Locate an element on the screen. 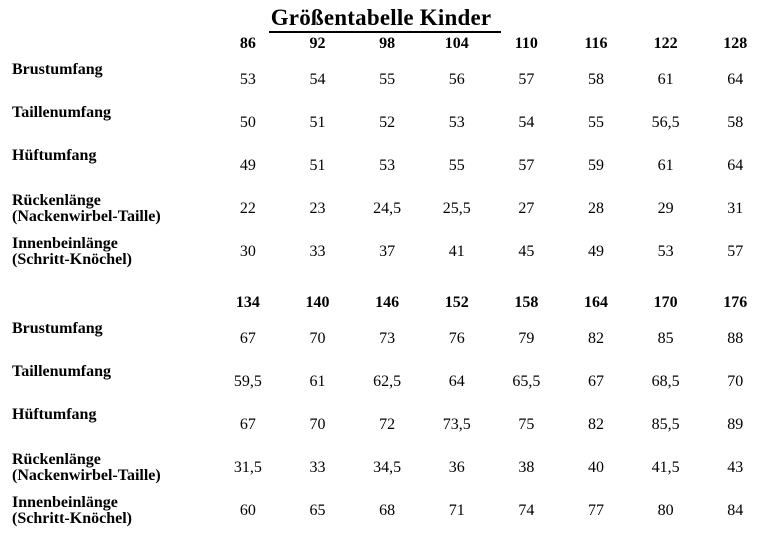 The height and width of the screenshot is (540, 770). size-column-header: 116 is located at coordinates (596, 43).